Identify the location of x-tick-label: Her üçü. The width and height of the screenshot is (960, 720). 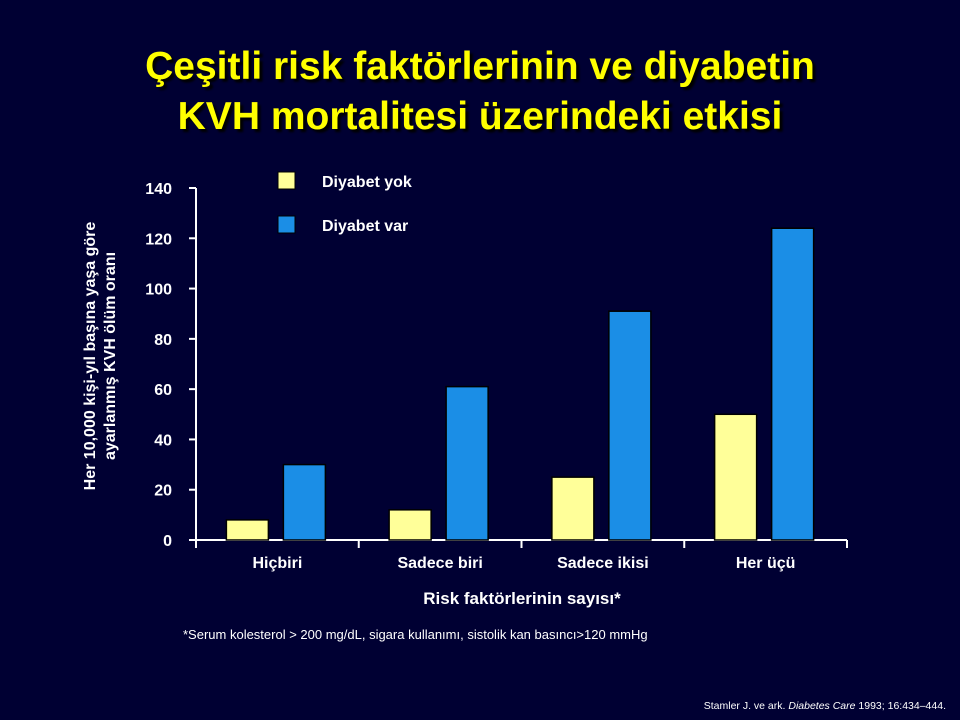
(766, 563).